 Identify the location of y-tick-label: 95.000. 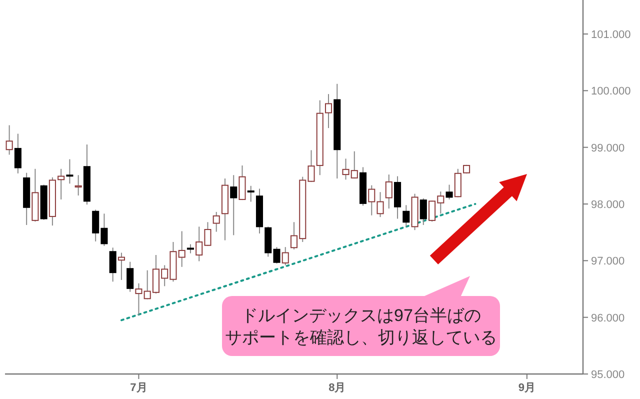
(608, 375).